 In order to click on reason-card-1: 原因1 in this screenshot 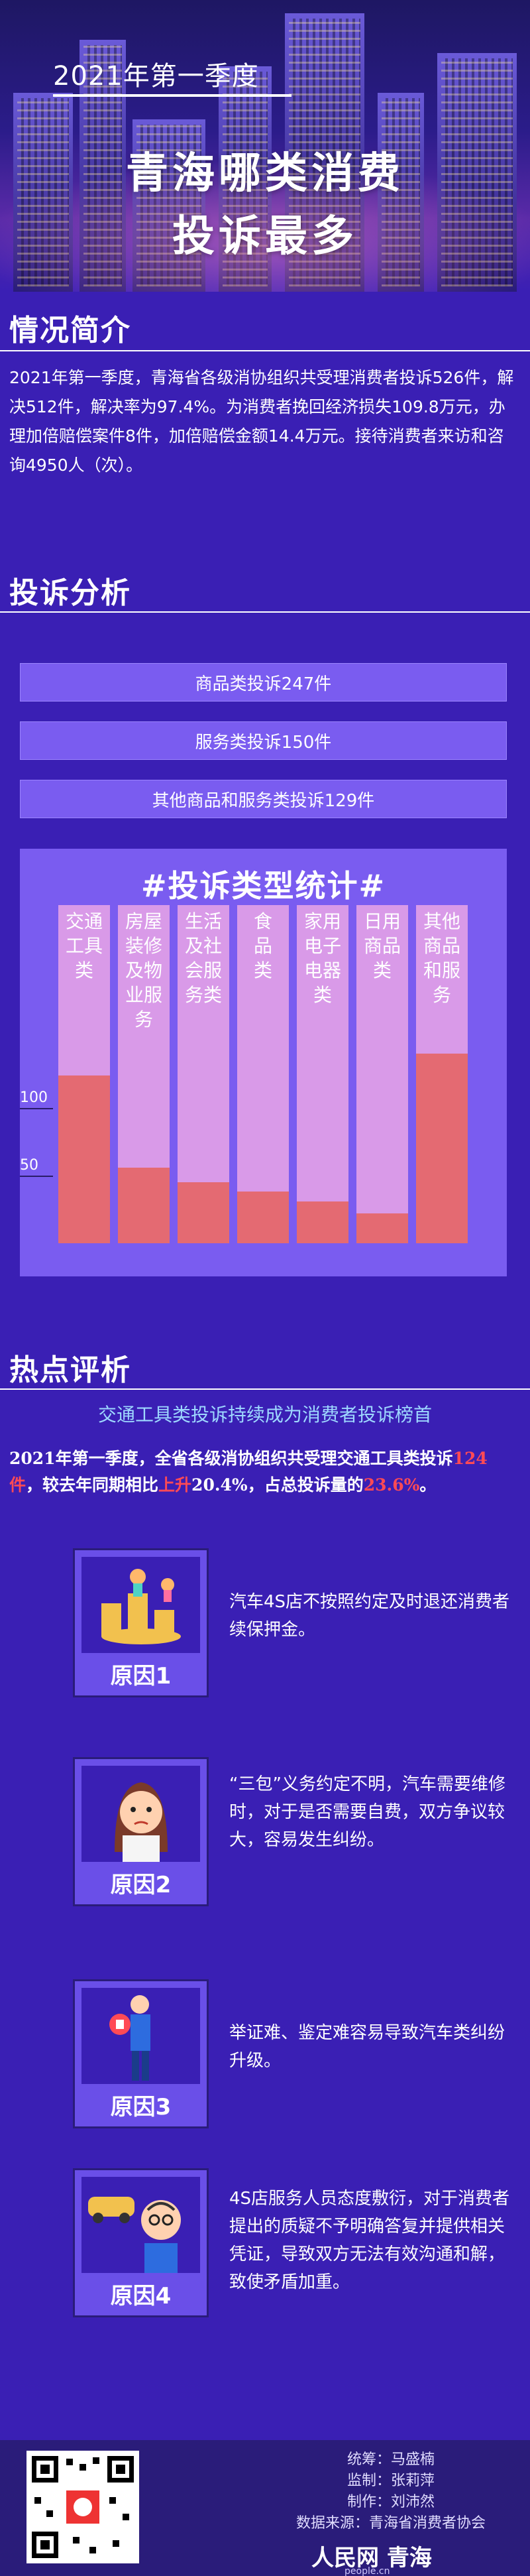, I will do `click(141, 1622)`.